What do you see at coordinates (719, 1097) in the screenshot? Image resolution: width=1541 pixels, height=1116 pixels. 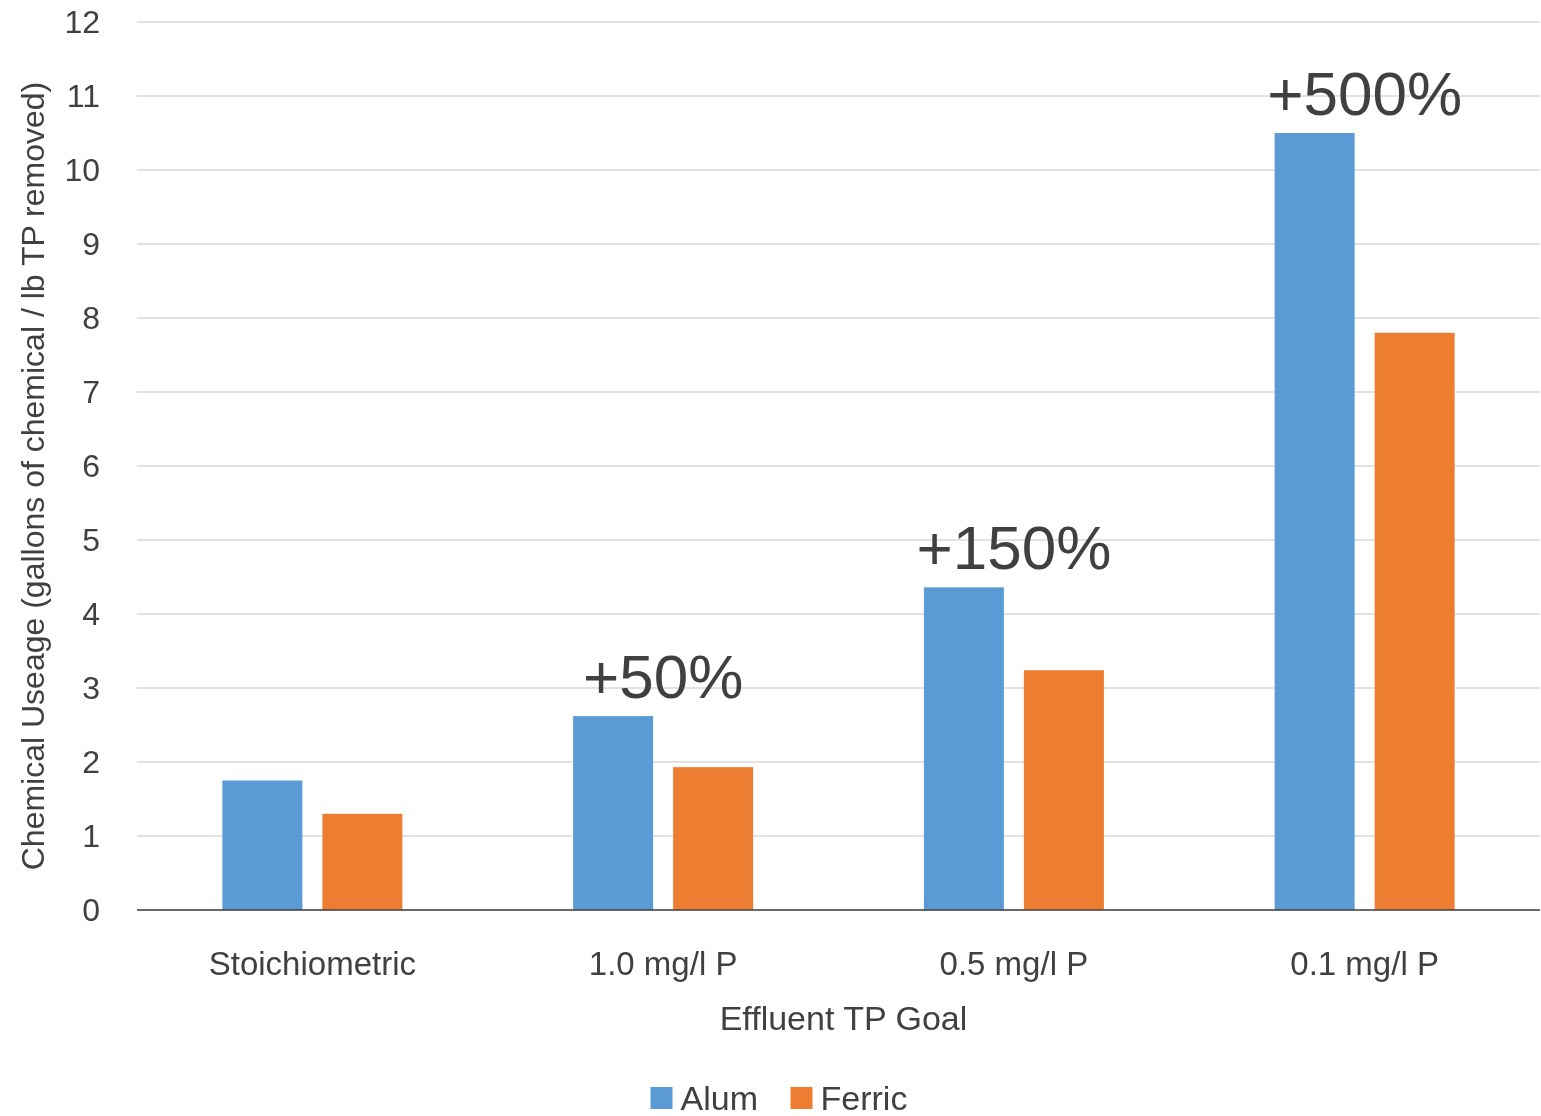 I see `legend-label: Alum` at bounding box center [719, 1097].